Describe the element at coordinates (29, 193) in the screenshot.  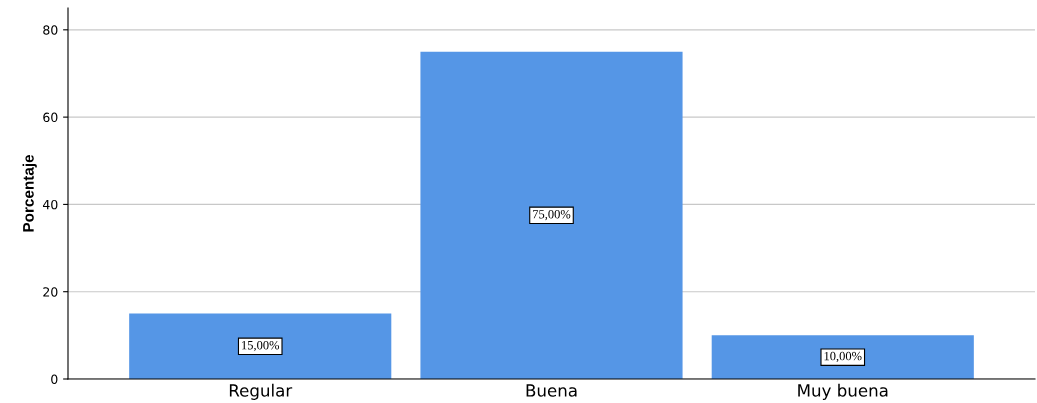
I see `y-axis-title: Porcentaje` at that location.